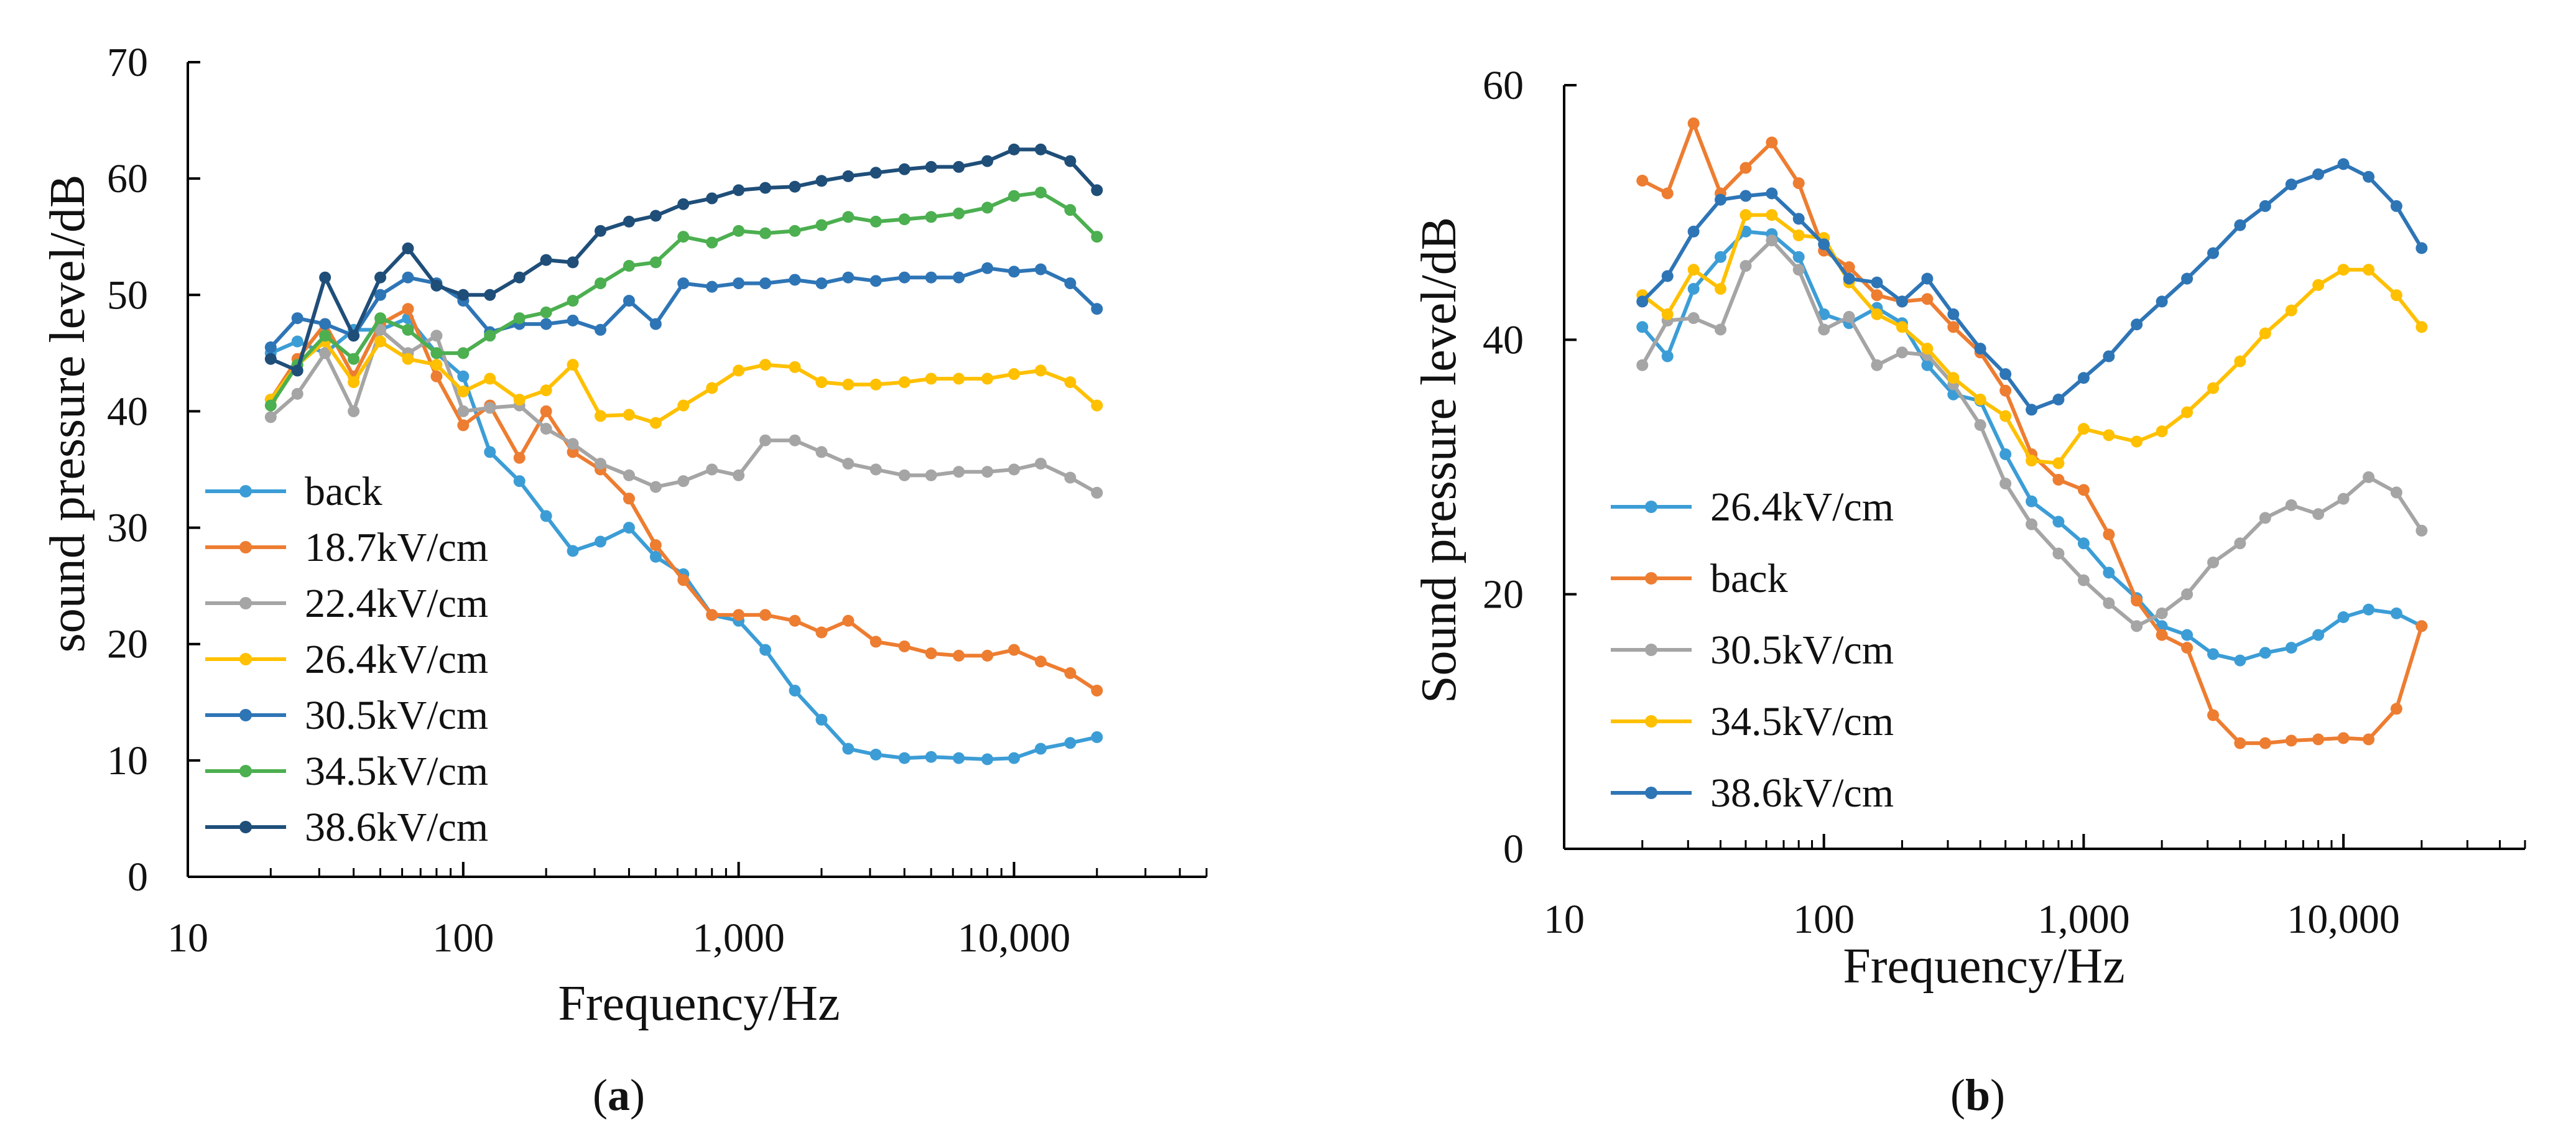 This screenshot has height=1133, width=2576. What do you see at coordinates (128, 178) in the screenshot?
I see `y-tick-label: 60` at bounding box center [128, 178].